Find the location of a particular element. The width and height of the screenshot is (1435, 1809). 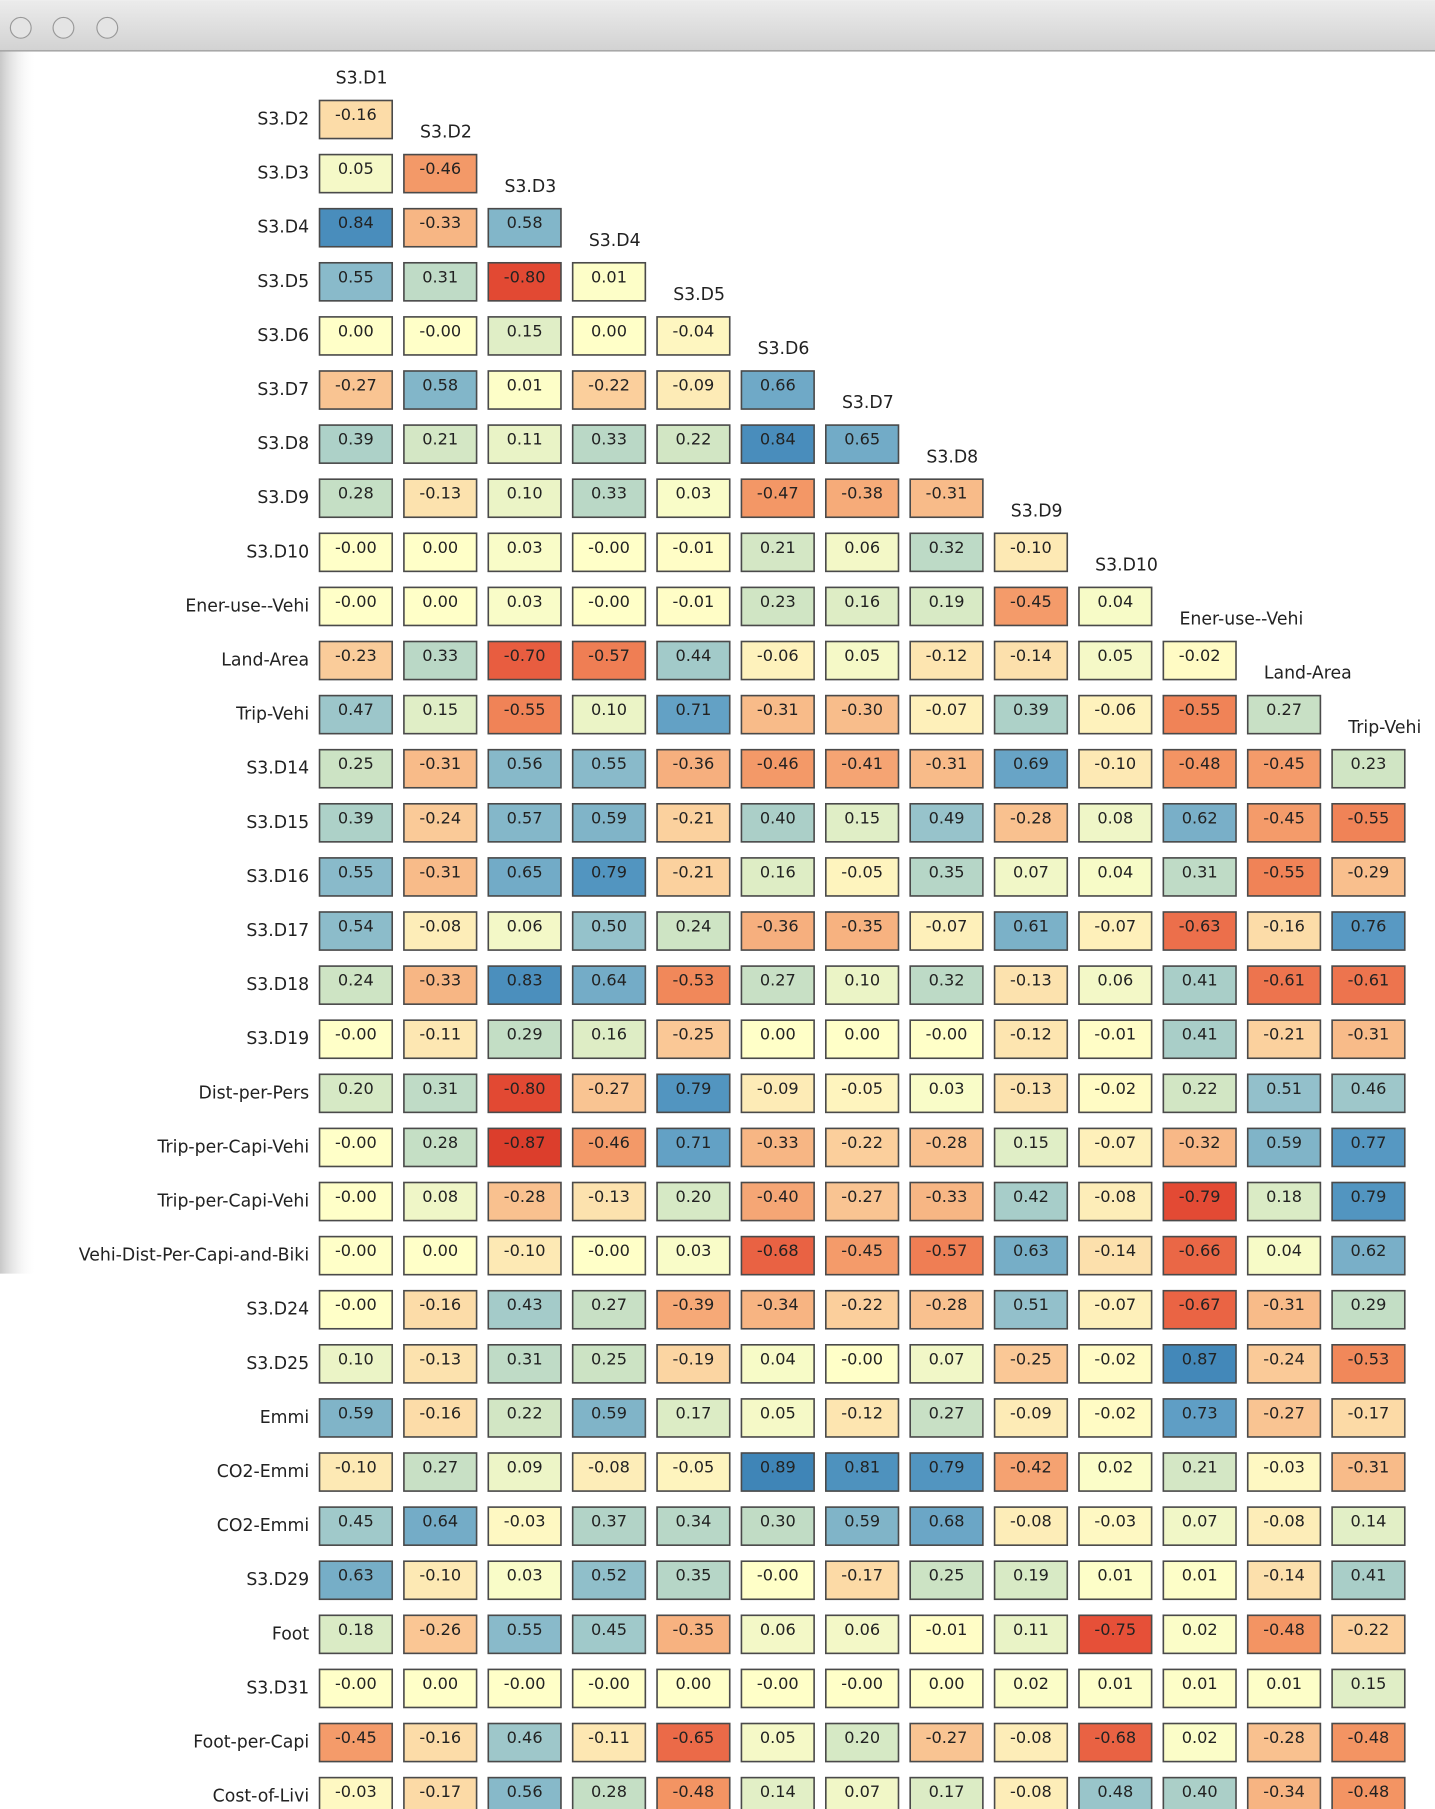

minimize-button is located at coordinates (63, 27).